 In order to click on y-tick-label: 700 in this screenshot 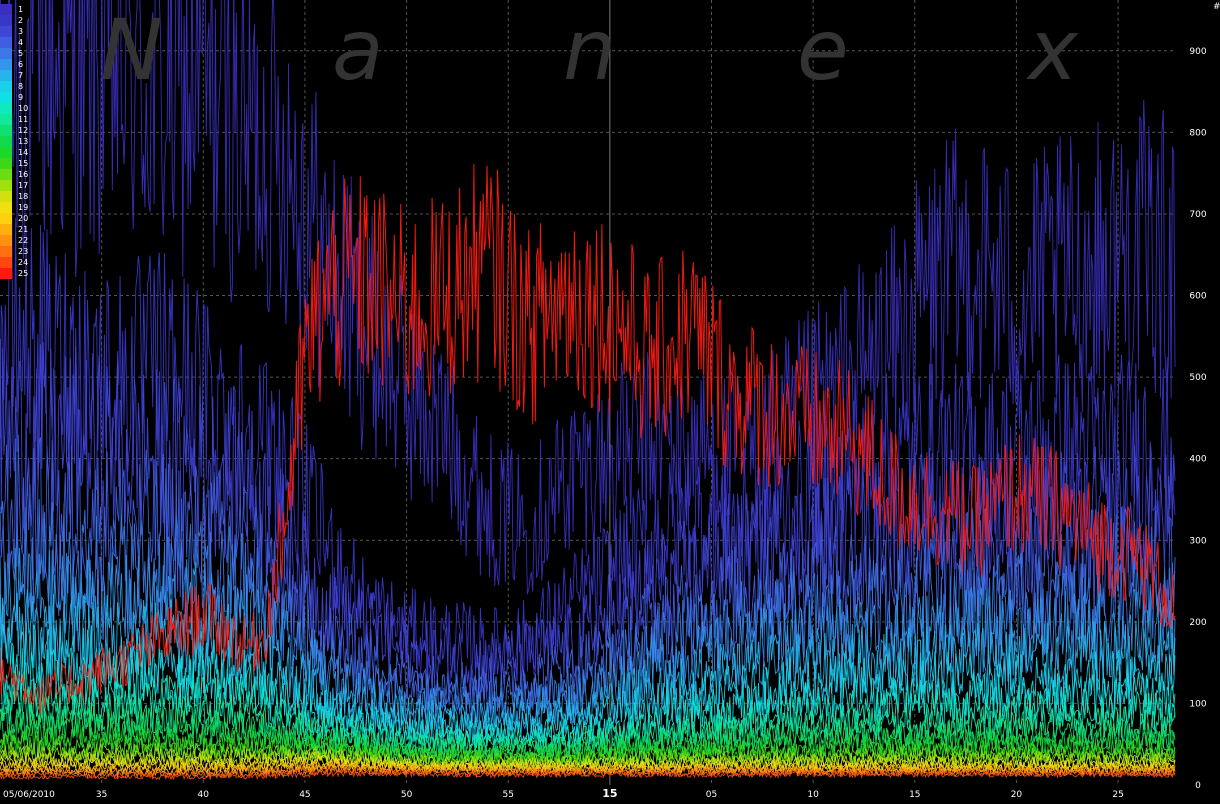, I will do `click(1197, 215)`.